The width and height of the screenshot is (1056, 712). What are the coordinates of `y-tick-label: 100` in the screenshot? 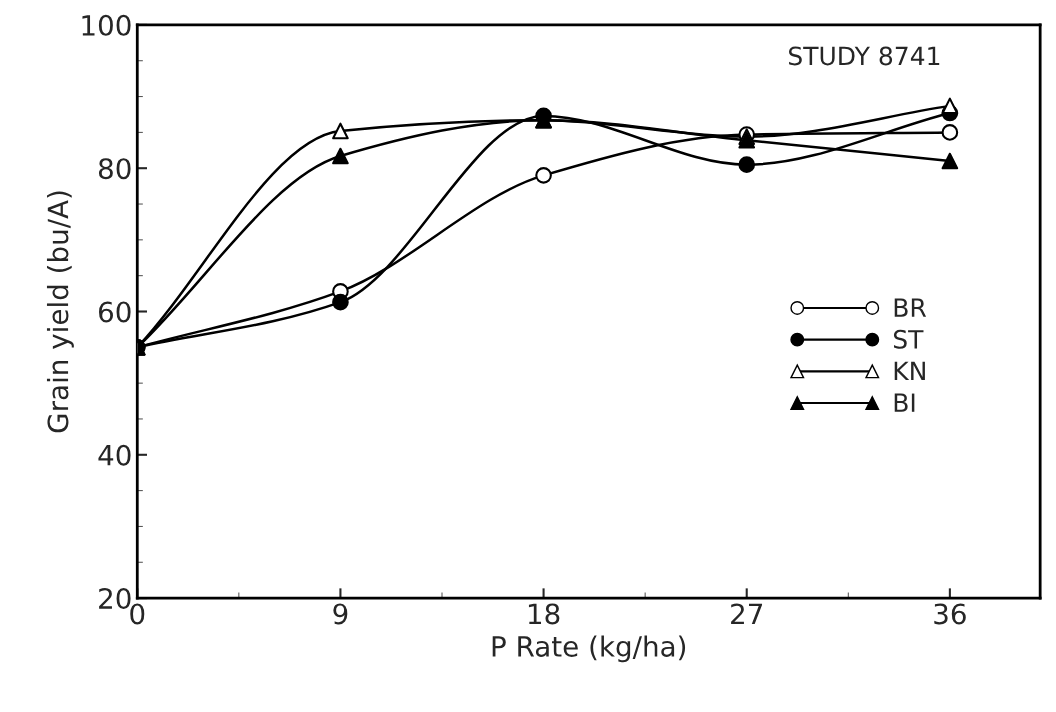 It's located at (106, 25).